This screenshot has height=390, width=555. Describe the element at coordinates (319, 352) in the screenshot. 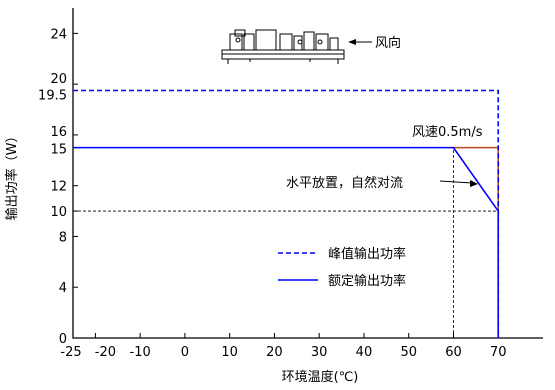

I see `x-tick-label: 30` at that location.